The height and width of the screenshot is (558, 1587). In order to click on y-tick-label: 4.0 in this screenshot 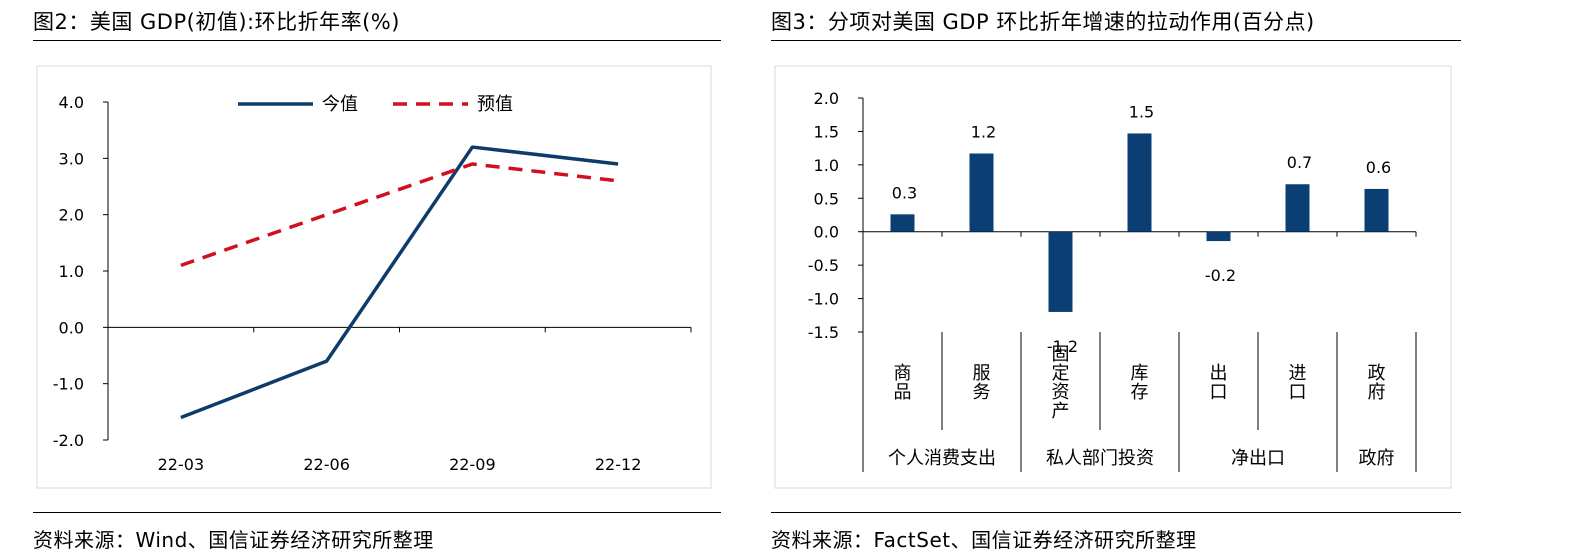, I will do `click(71, 102)`.